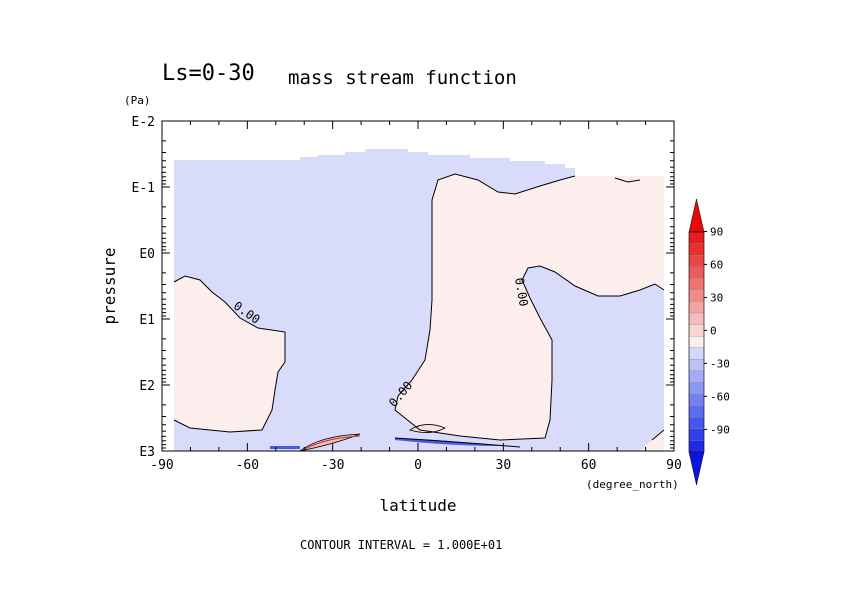 Image resolution: width=842 pixels, height=595 pixels. Describe the element at coordinates (720, 396) in the screenshot. I see `colorbar-label: -60` at that location.